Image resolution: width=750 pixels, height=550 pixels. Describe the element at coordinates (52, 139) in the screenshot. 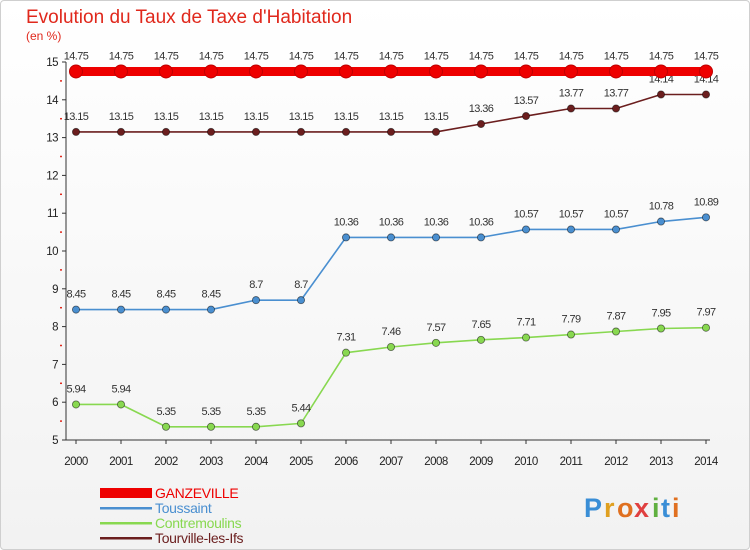

I see `y-tick-label: 13` at that location.